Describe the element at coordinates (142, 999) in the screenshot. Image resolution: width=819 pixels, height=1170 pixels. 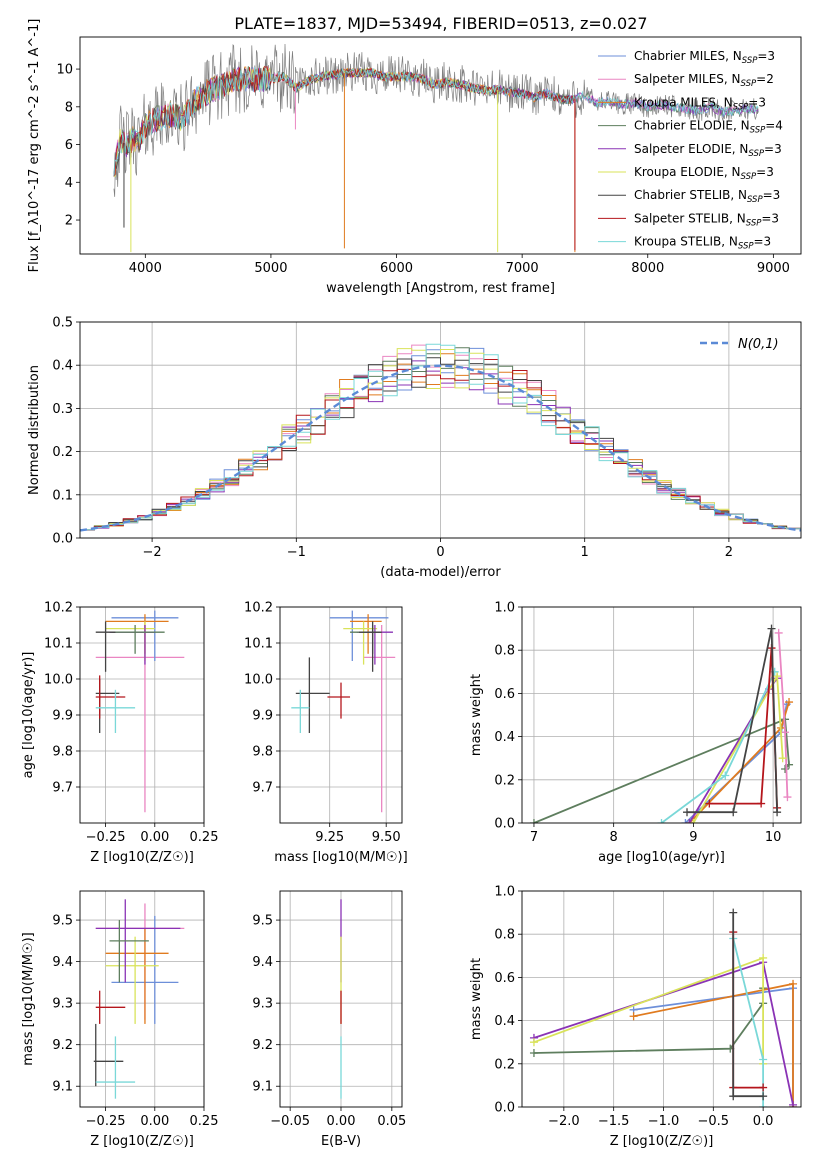
I see `mass_vs_Z-grid` at that location.